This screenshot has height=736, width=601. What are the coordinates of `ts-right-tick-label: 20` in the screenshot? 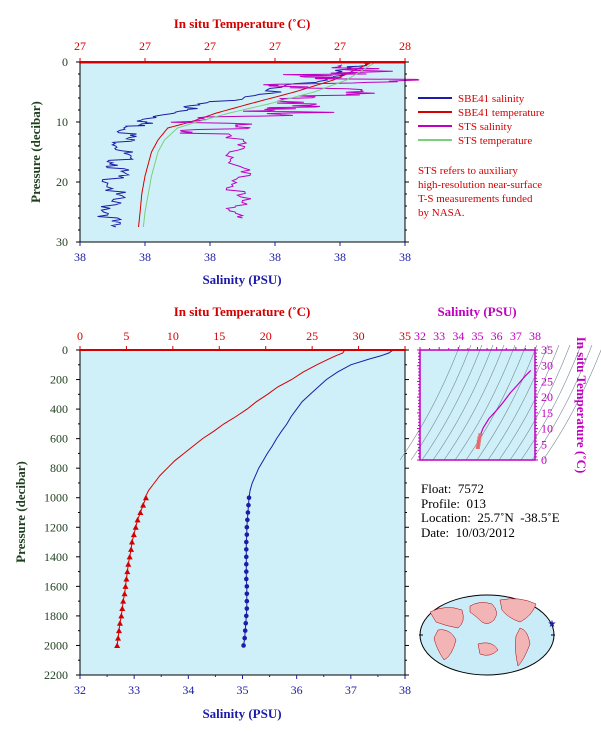 It's located at (547, 397).